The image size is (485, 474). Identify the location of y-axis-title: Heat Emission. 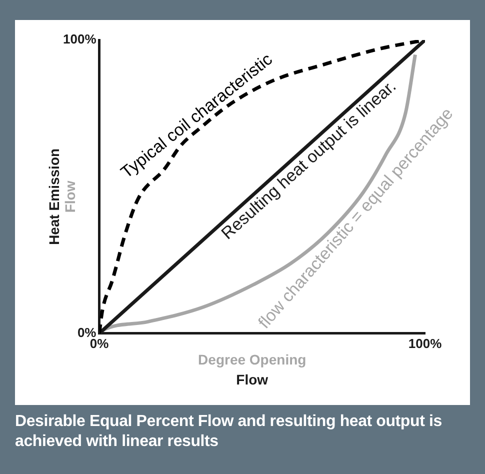
(54, 196).